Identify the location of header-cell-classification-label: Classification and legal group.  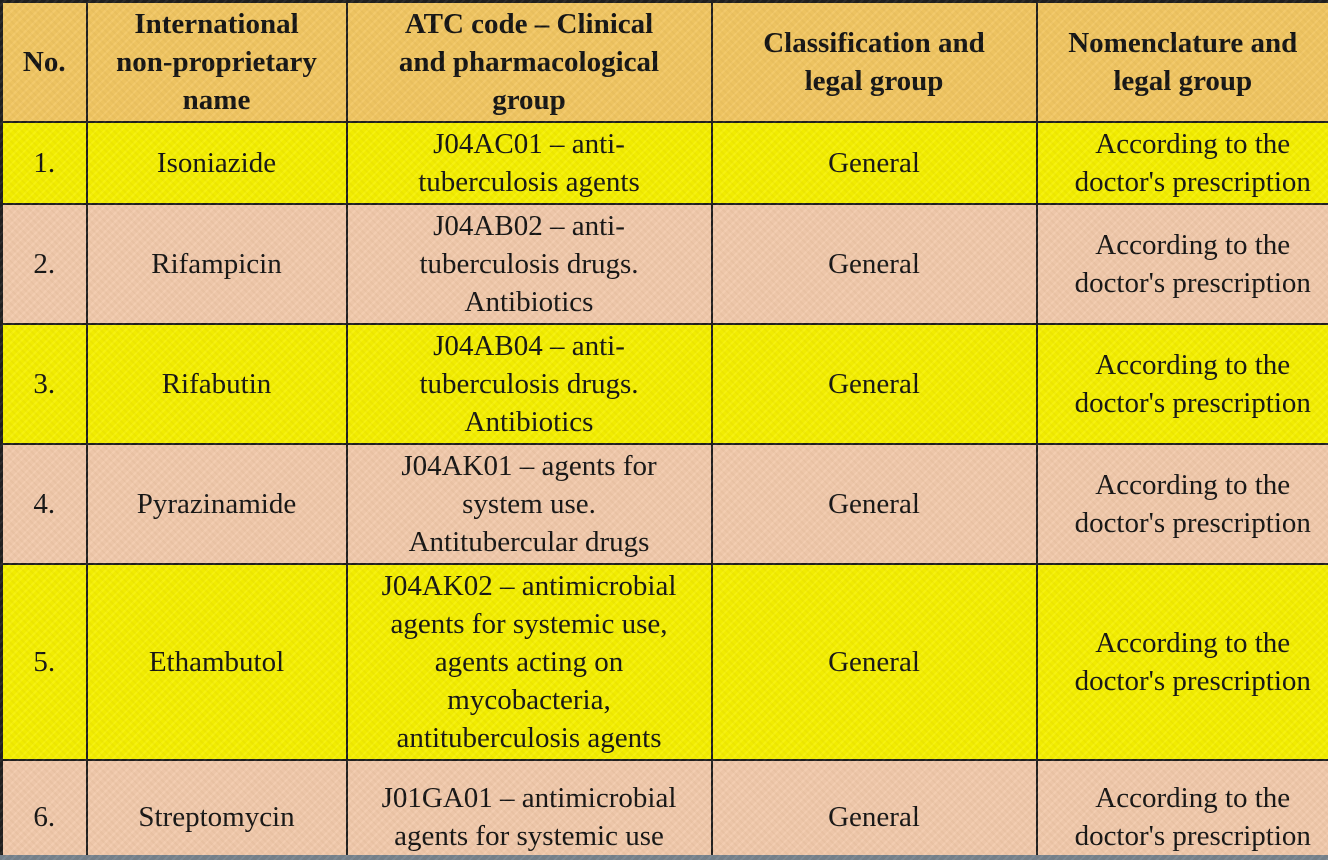
(874, 62).